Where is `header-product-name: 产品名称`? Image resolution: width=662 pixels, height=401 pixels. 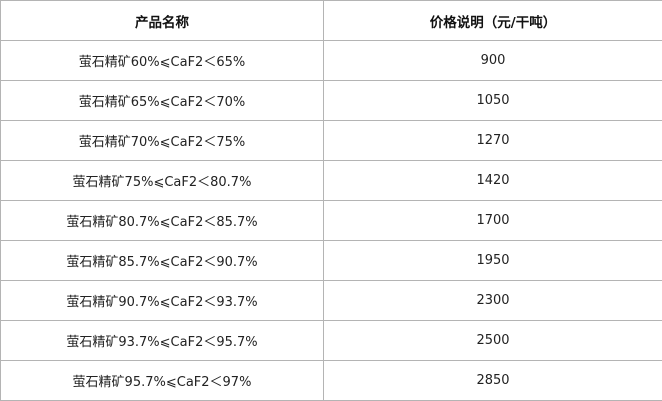 header-product-name: 产品名称 is located at coordinates (162, 20).